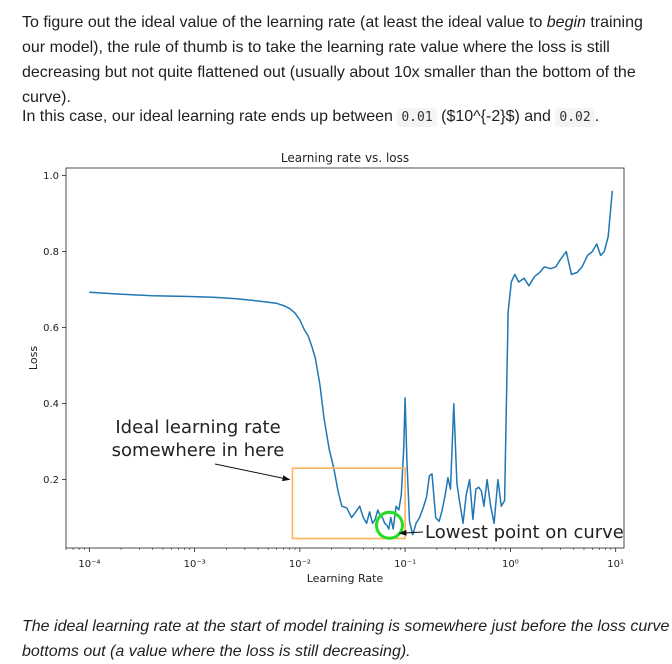 Image resolution: width=672 pixels, height=664 pixels. I want to click on x-tick-label: 10⁻², so click(300, 564).